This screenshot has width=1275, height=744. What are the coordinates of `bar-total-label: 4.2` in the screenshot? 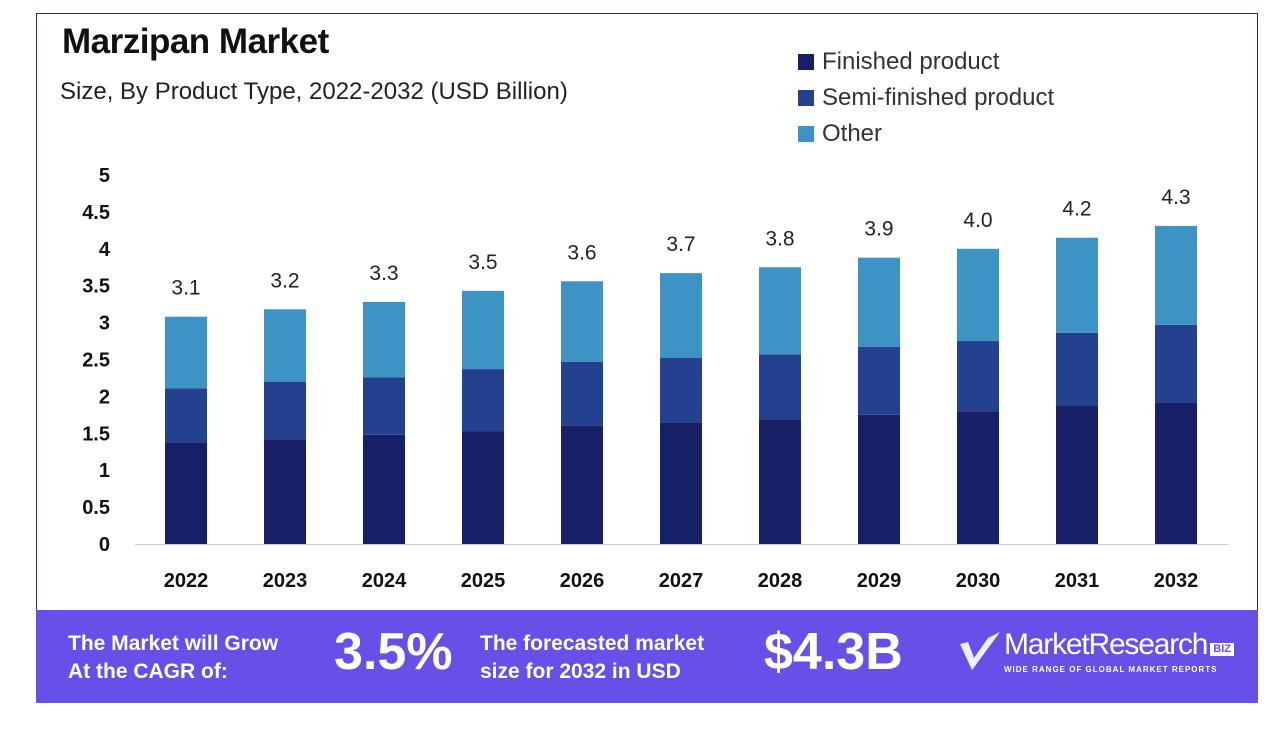 It's located at (1076, 209).